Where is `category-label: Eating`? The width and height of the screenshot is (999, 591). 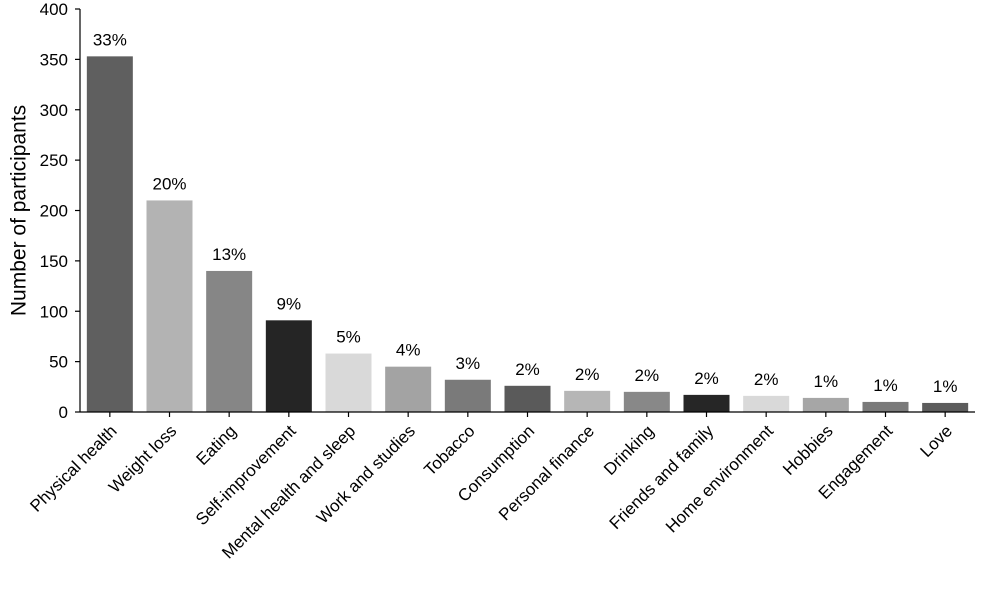
category-label: Eating is located at coordinates (216, 445).